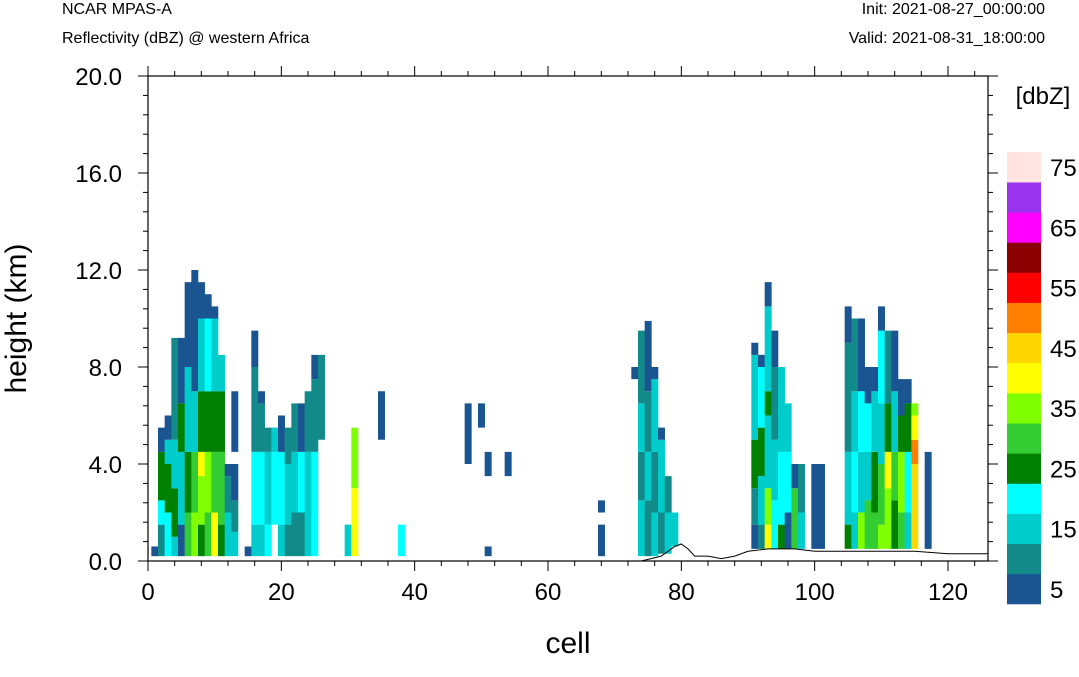 The image size is (1079, 677). I want to click on colorbar-label: 35, so click(1063, 409).